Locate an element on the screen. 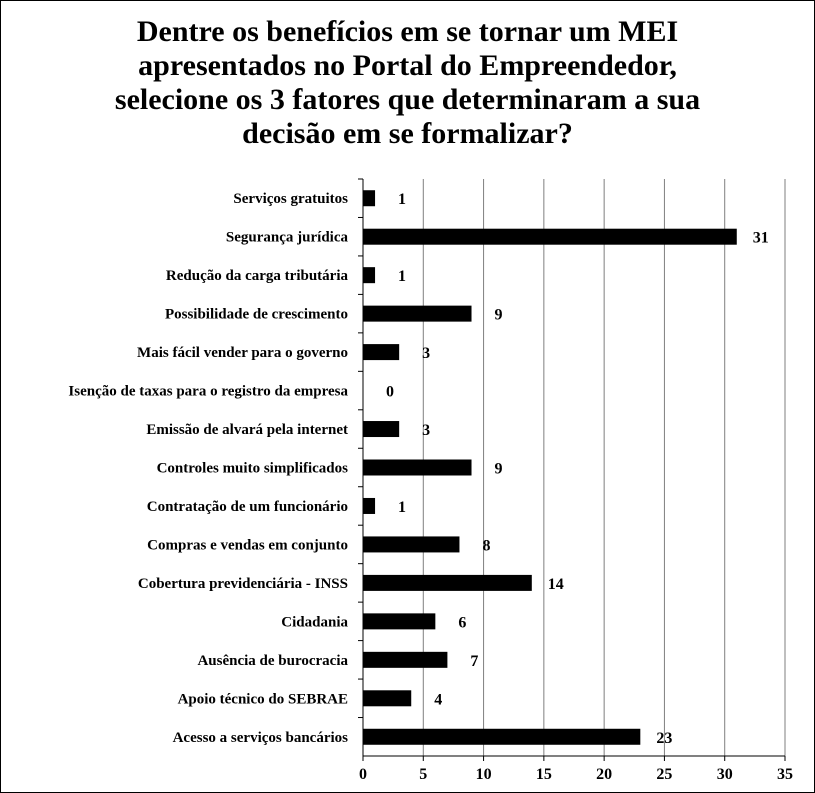 The image size is (815, 793). category-label: Acesso a serviços bancários is located at coordinates (261, 738).